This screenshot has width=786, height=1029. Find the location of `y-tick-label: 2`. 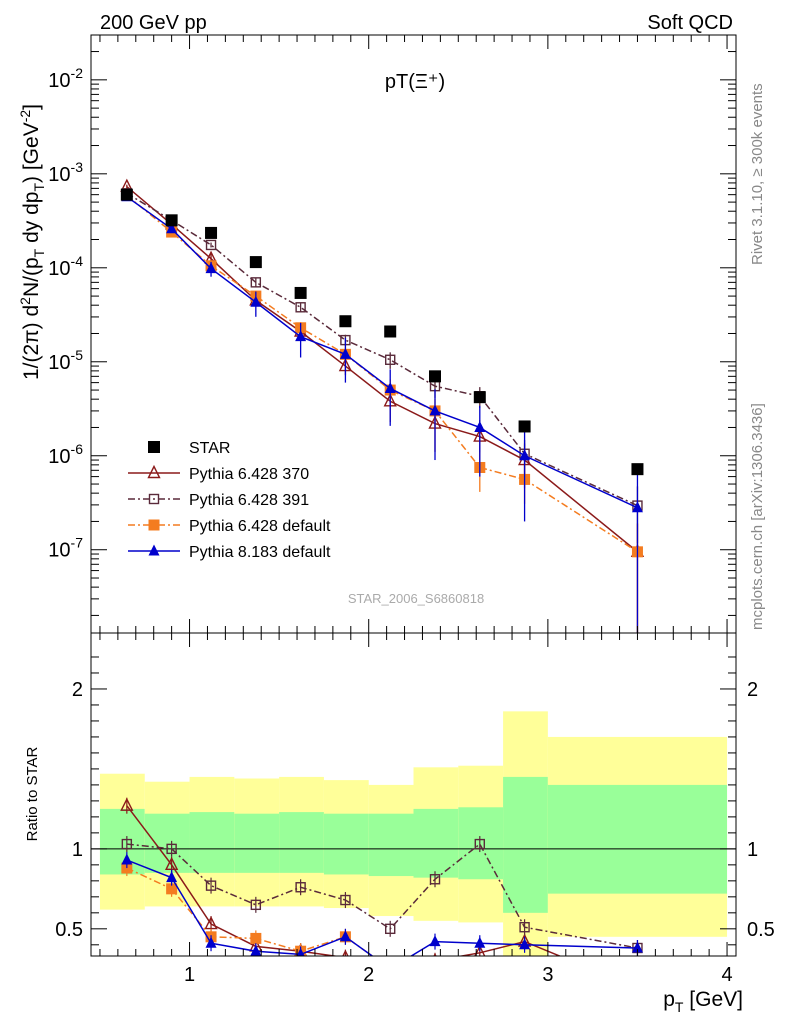

y-tick-label: 2 is located at coordinates (77, 690).